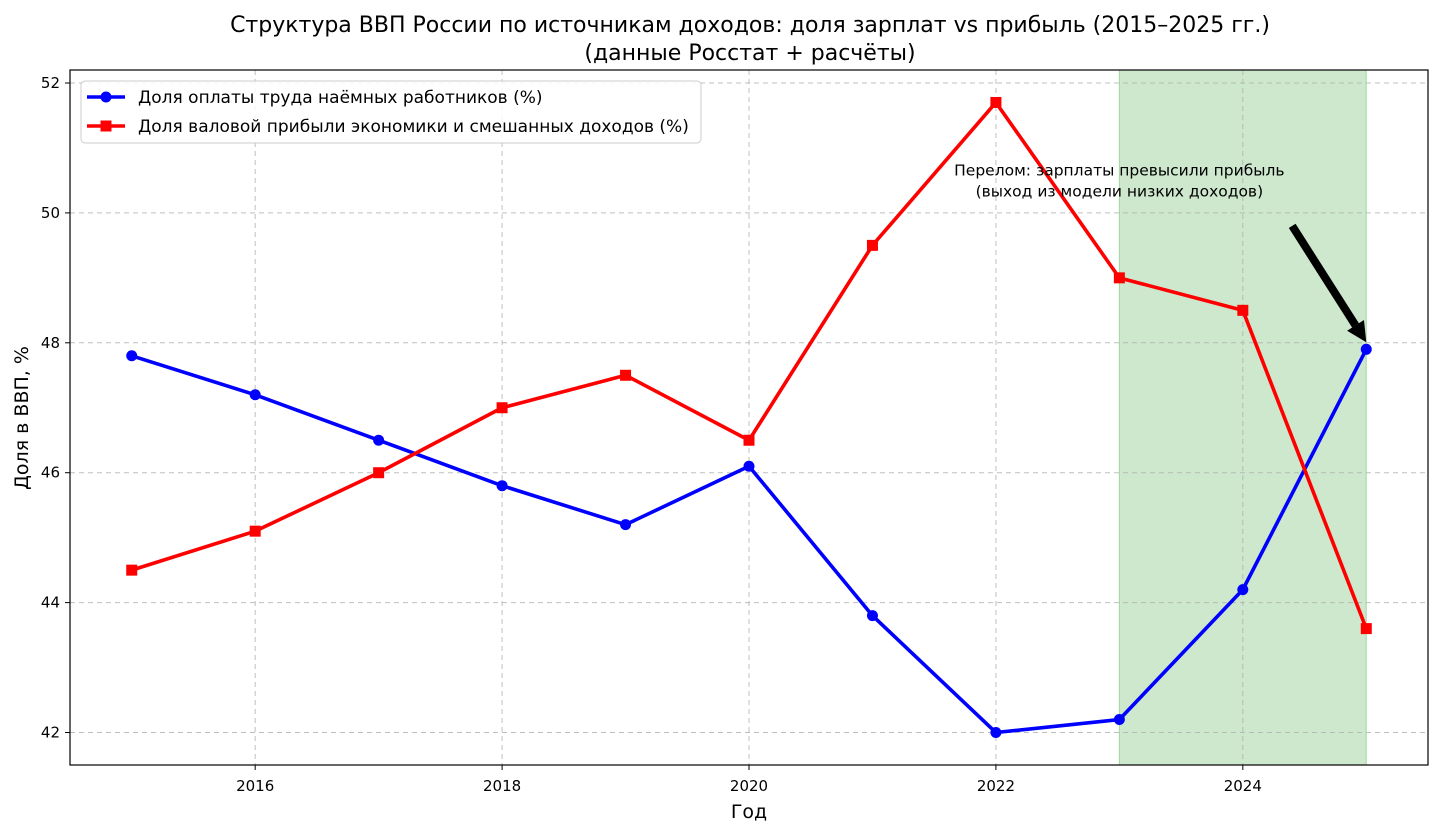 This screenshot has height=835, width=1440. What do you see at coordinates (1120, 191) in the screenshot?
I see `annotation-text: (выход из модели низких доходов)` at bounding box center [1120, 191].